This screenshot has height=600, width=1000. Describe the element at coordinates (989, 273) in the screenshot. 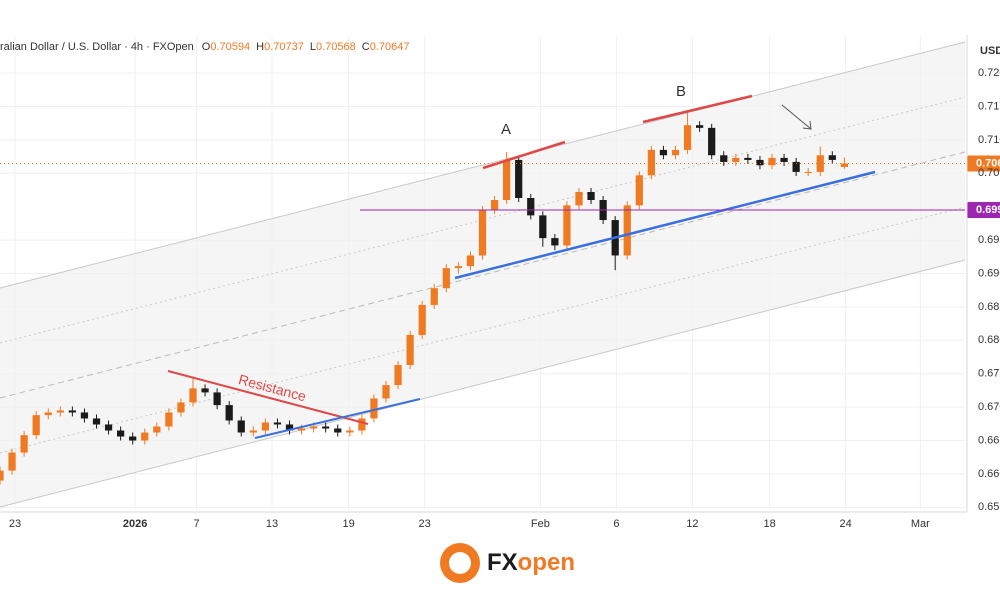

I see `y-tick-label: 0.6900` at that location.